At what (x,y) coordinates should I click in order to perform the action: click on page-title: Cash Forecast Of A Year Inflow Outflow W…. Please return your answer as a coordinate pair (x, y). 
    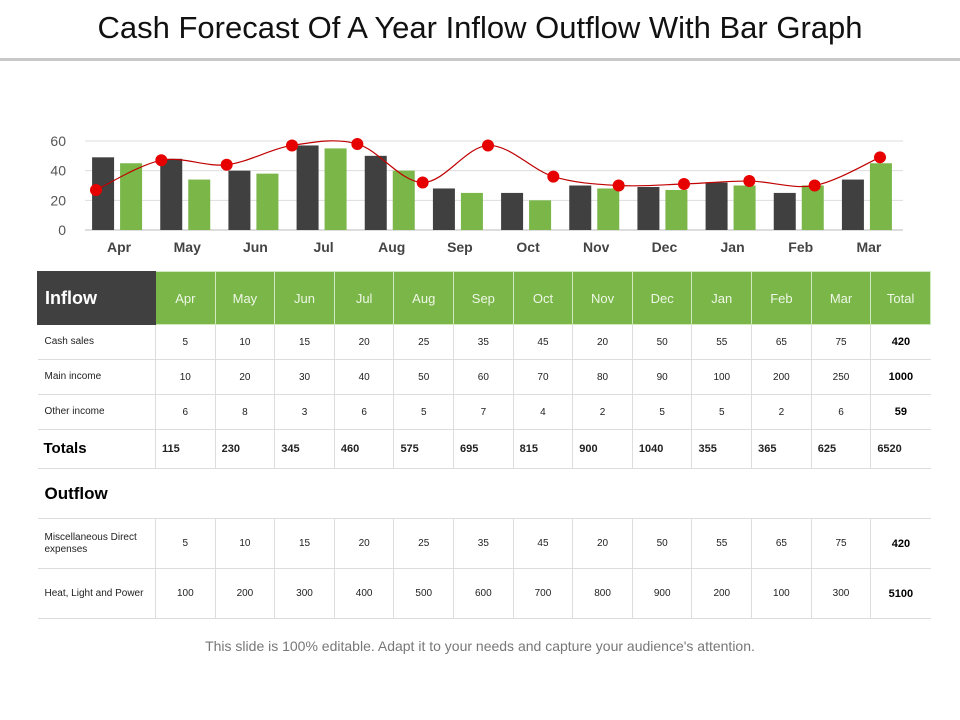
    Looking at the image, I should click on (480, 27).